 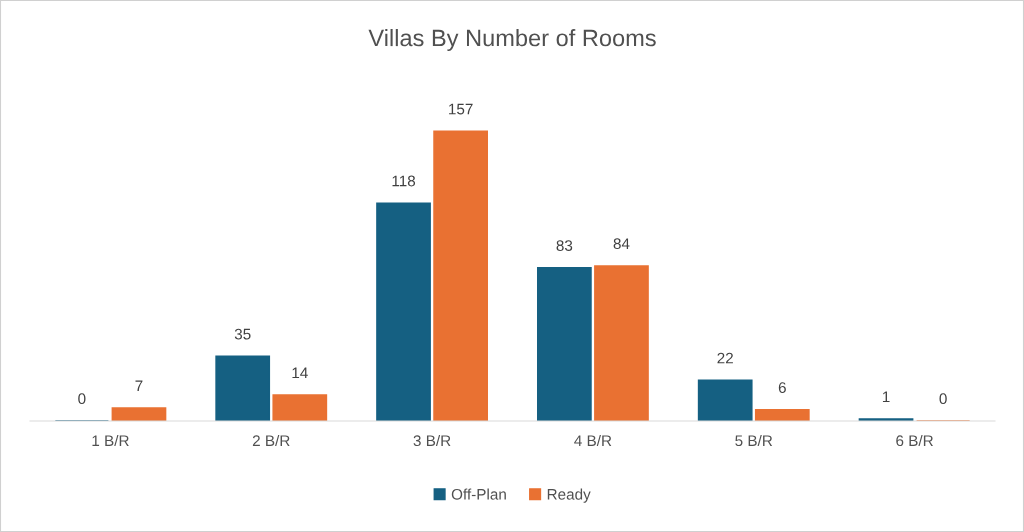 What do you see at coordinates (432, 440) in the screenshot?
I see `x-tick-label: 3 B/R` at bounding box center [432, 440].